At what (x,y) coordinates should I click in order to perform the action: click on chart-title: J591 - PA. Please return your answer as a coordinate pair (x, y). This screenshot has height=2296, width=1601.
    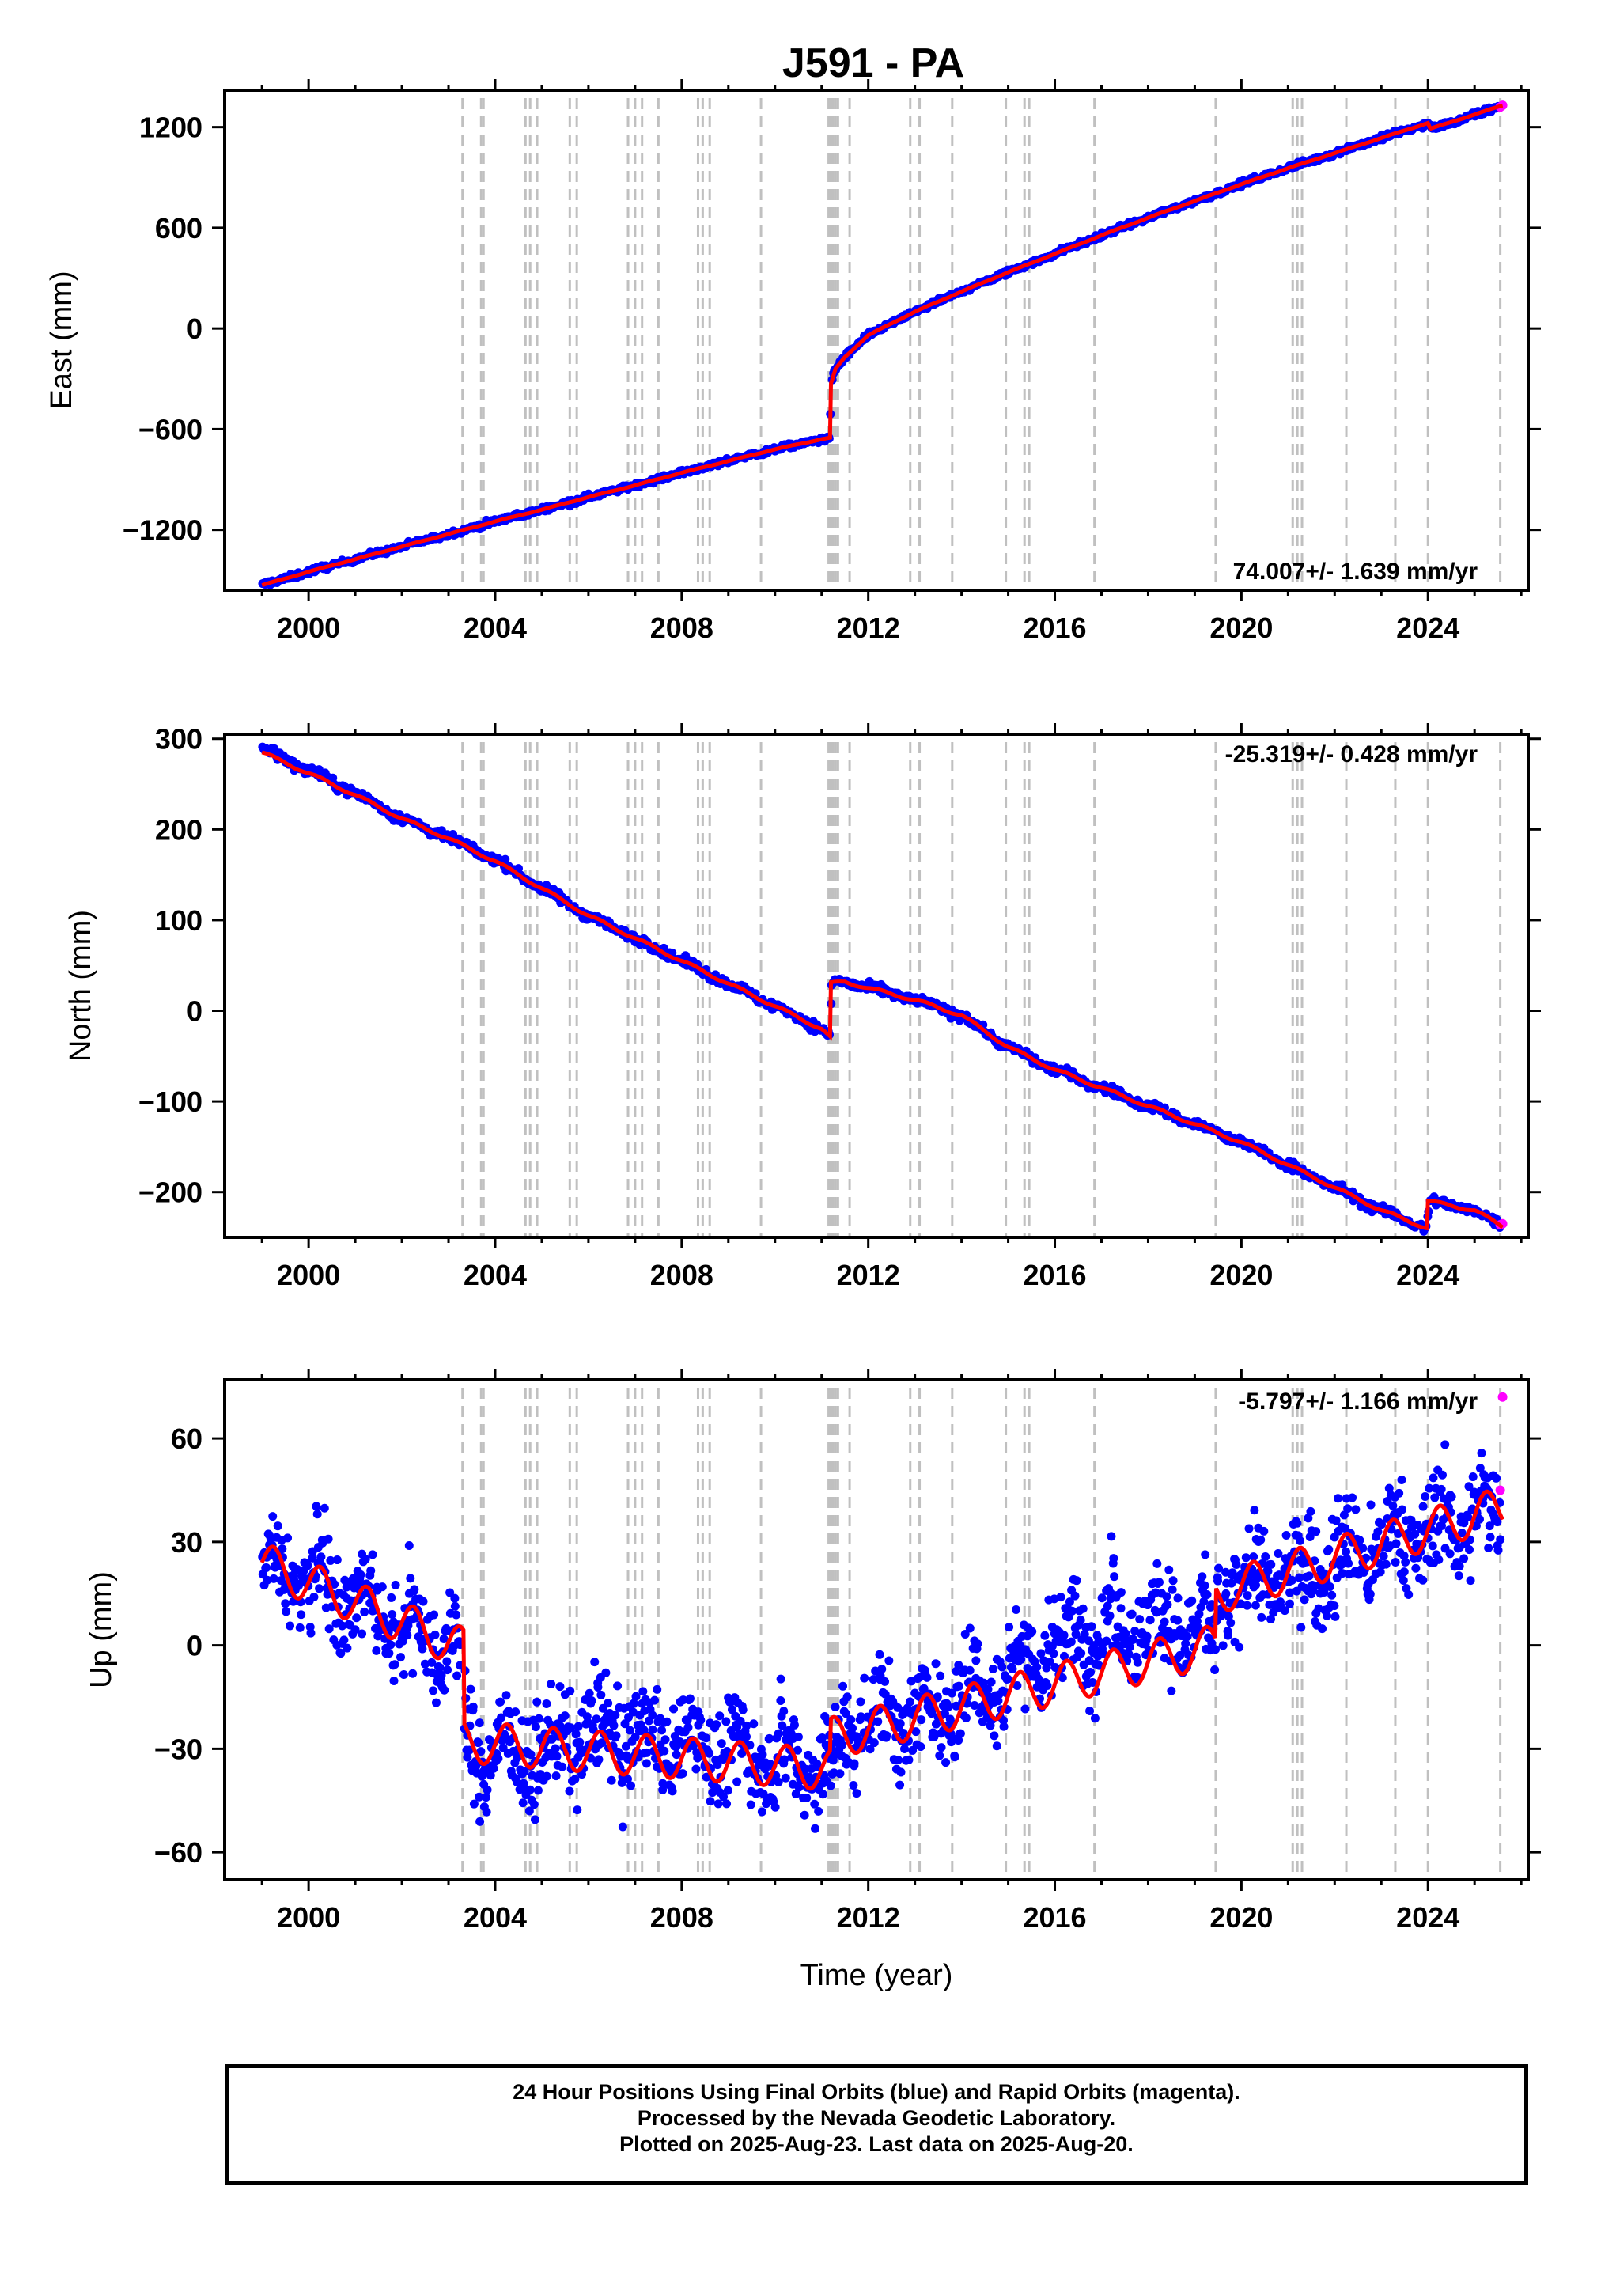
    Looking at the image, I should click on (873, 63).